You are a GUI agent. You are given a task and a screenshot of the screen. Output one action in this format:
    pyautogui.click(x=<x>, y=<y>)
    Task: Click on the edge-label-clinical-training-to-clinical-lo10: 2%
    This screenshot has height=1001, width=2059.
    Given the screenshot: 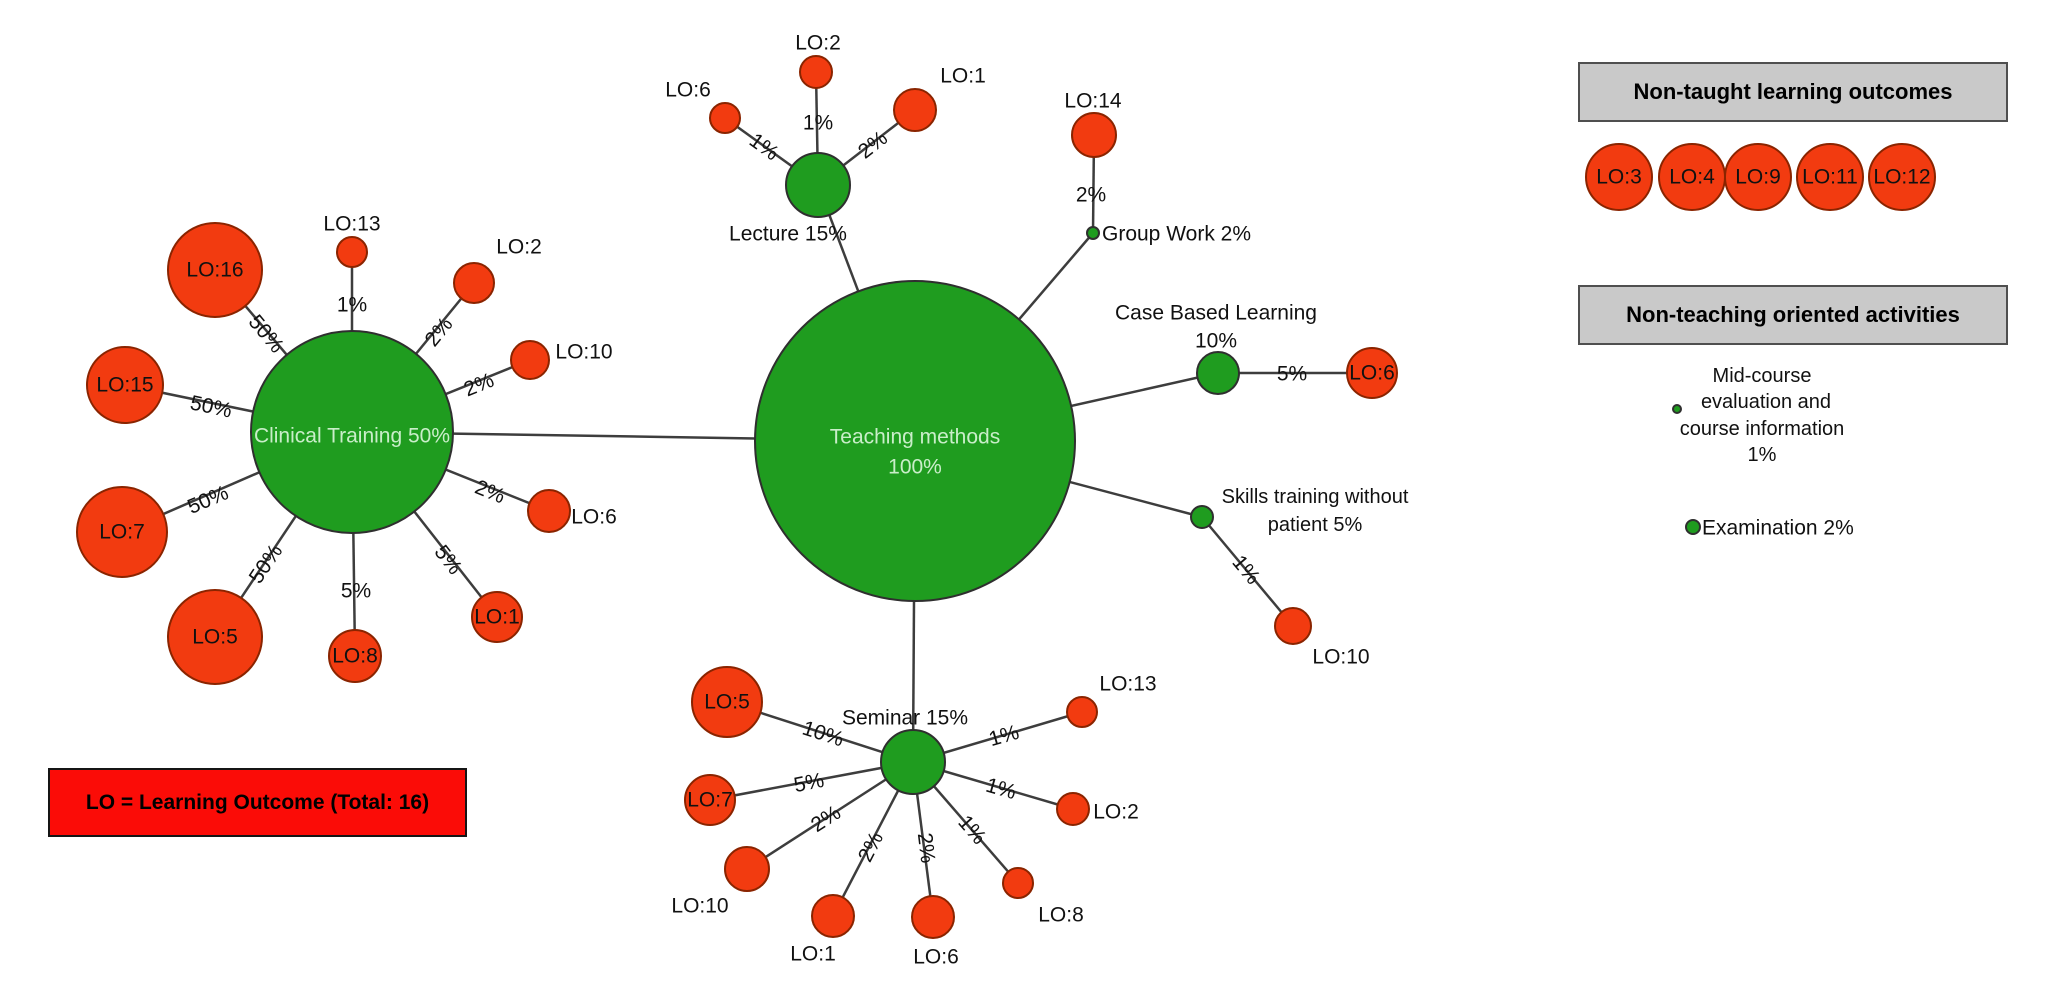 What is the action you would take?
    pyautogui.click(x=479, y=385)
    